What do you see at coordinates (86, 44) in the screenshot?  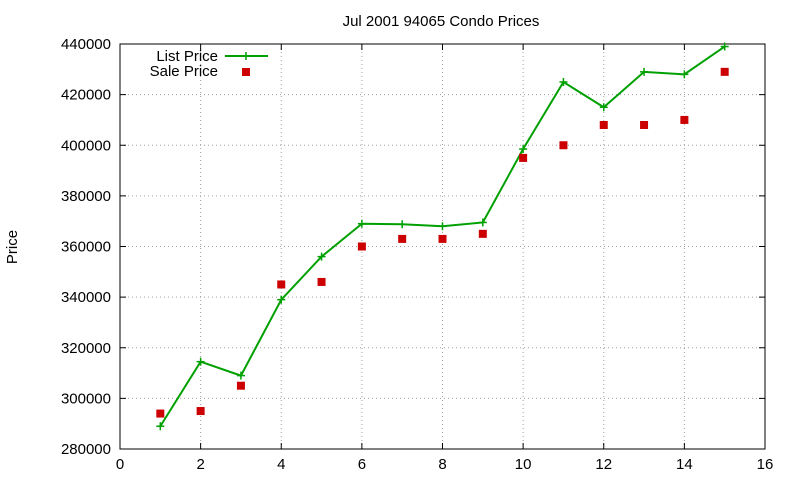 I see `y-tick-label: 440000` at bounding box center [86, 44].